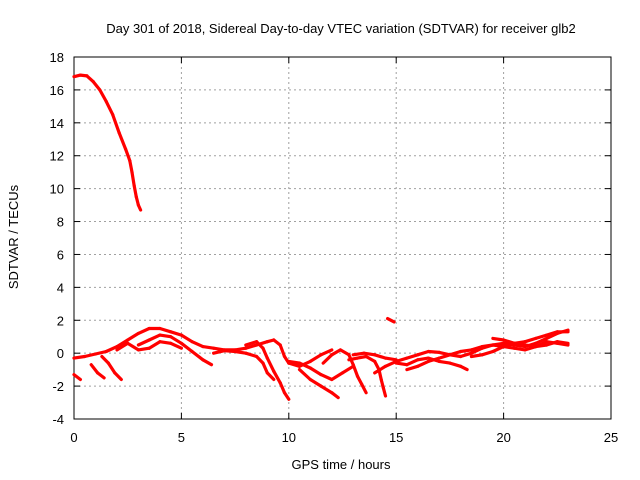  What do you see at coordinates (13, 236) in the screenshot?
I see `y-axis-label: SDTVAR / TECUs` at bounding box center [13, 236].